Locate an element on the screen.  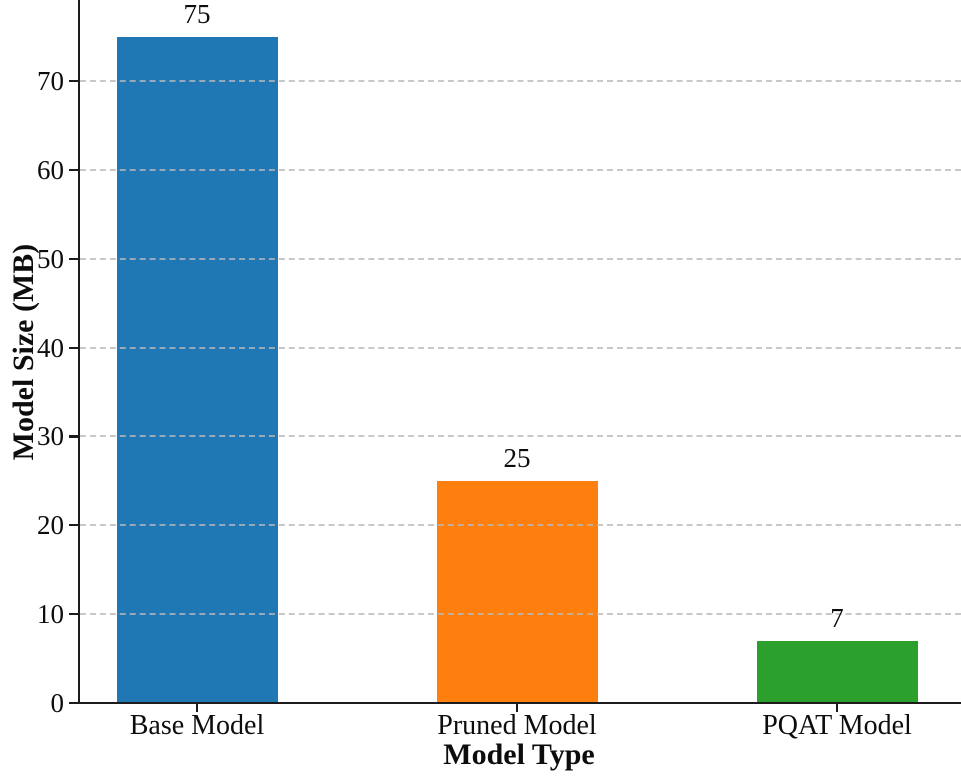
y-axis-title: Model Size (MB) is located at coordinates (23, 352).